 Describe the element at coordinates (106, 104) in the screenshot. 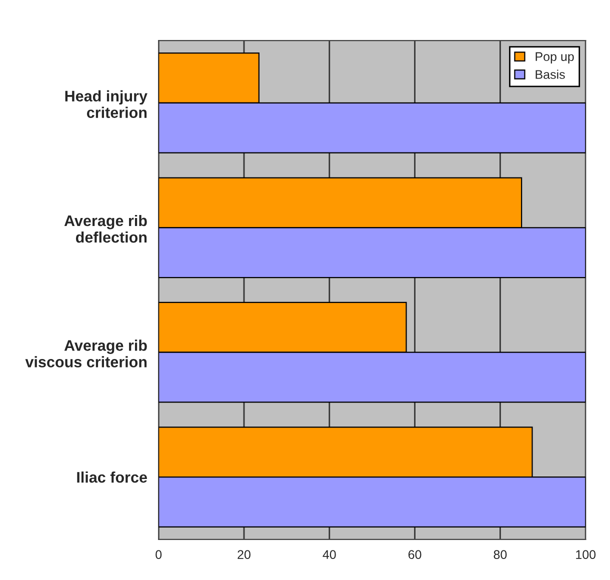

I see `y-tick-label: Head injury criterion` at that location.